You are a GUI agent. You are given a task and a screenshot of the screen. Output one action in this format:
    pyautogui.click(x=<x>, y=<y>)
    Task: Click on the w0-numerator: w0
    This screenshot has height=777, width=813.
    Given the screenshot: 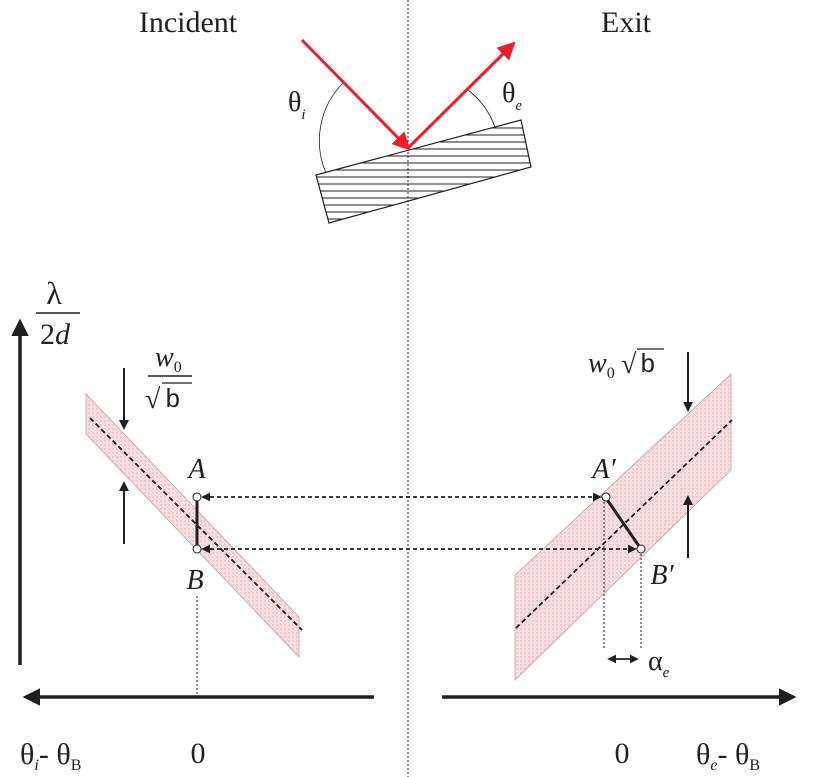 What is the action you would take?
    pyautogui.click(x=168, y=359)
    